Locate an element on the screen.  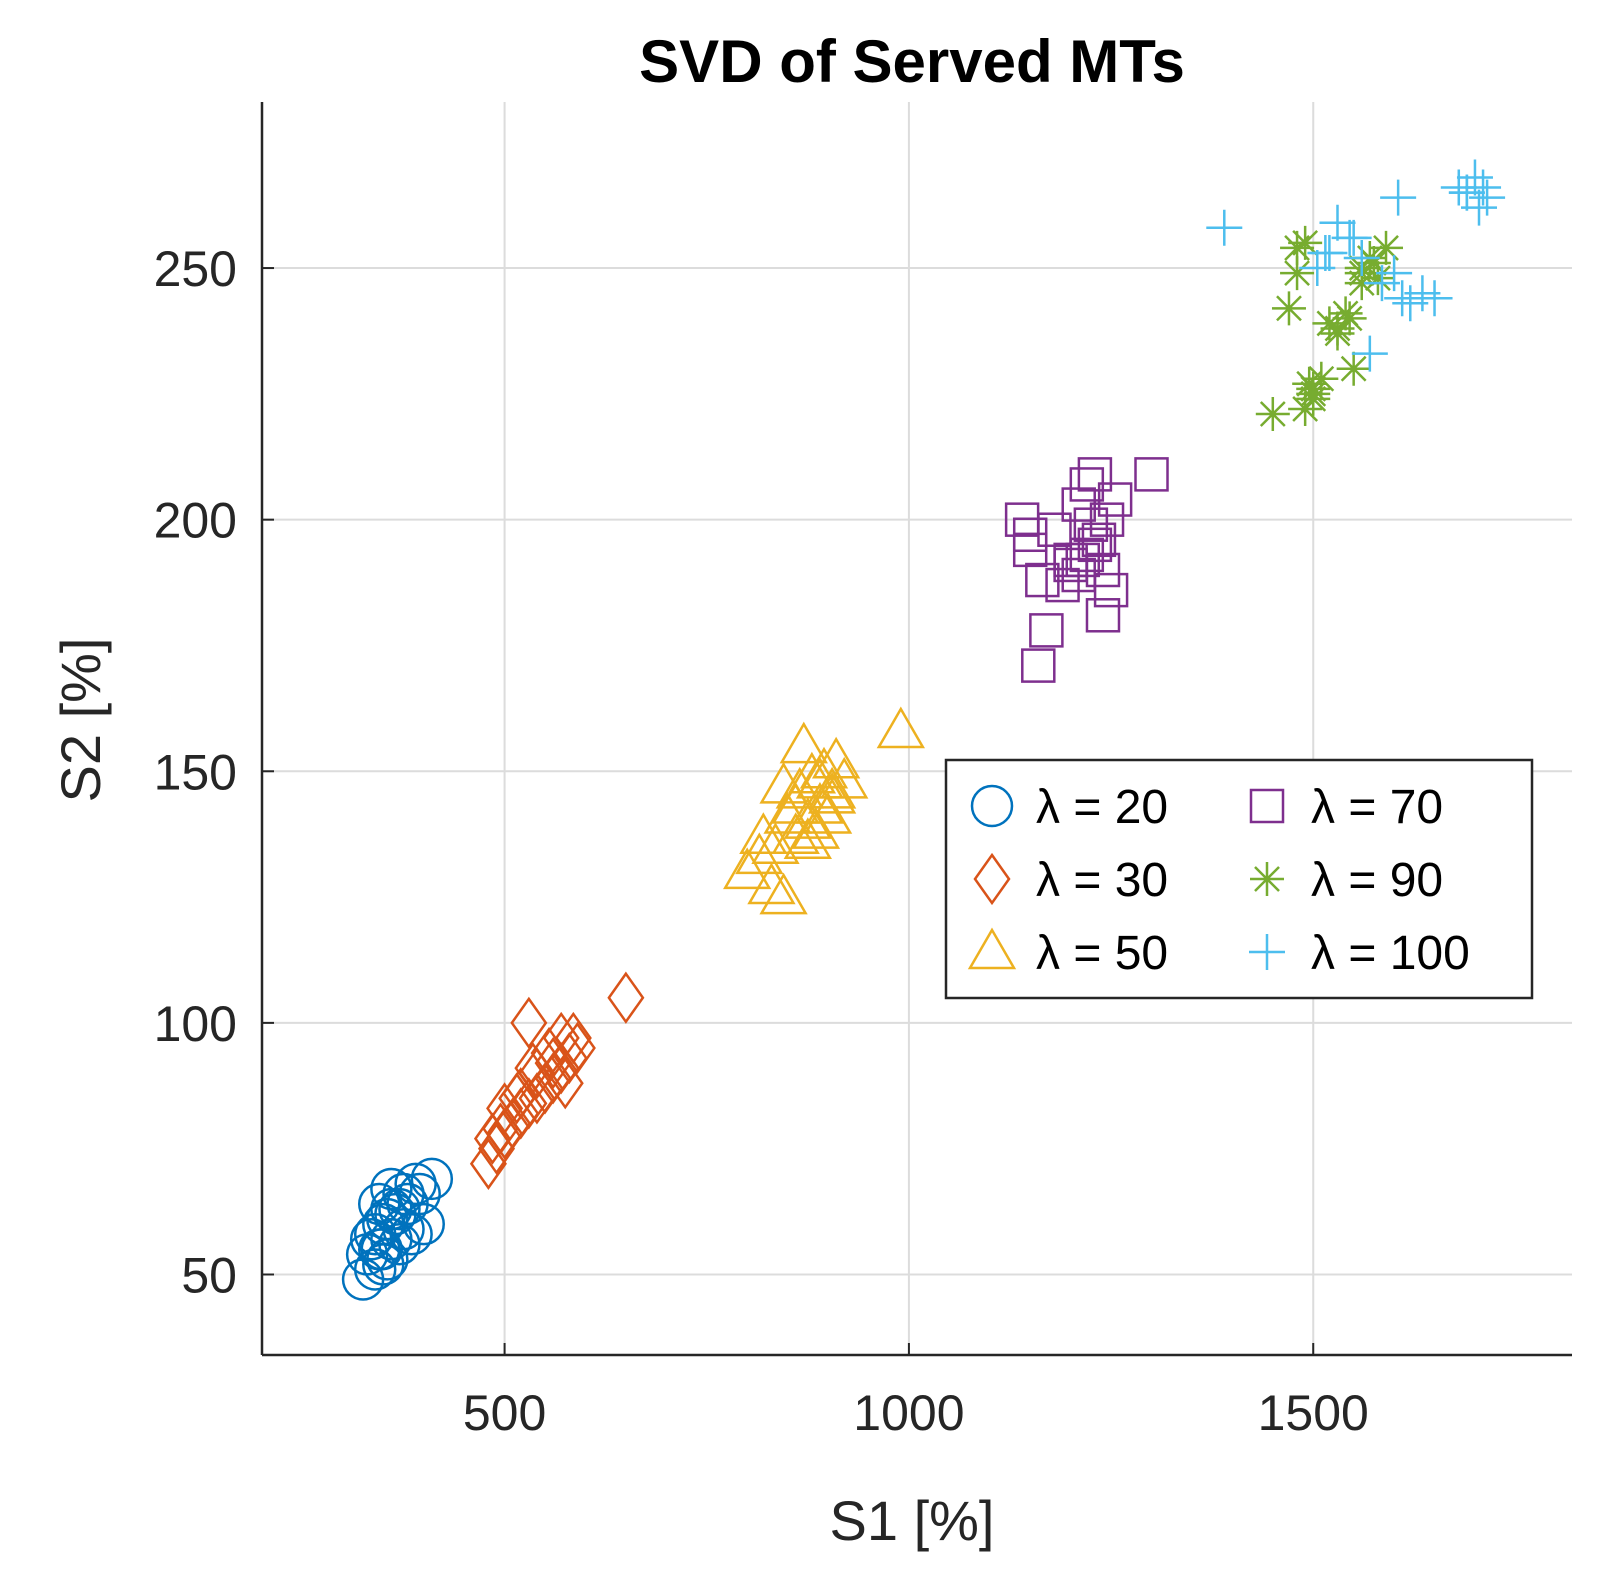
x-tick-label: 500 is located at coordinates (504, 1413).